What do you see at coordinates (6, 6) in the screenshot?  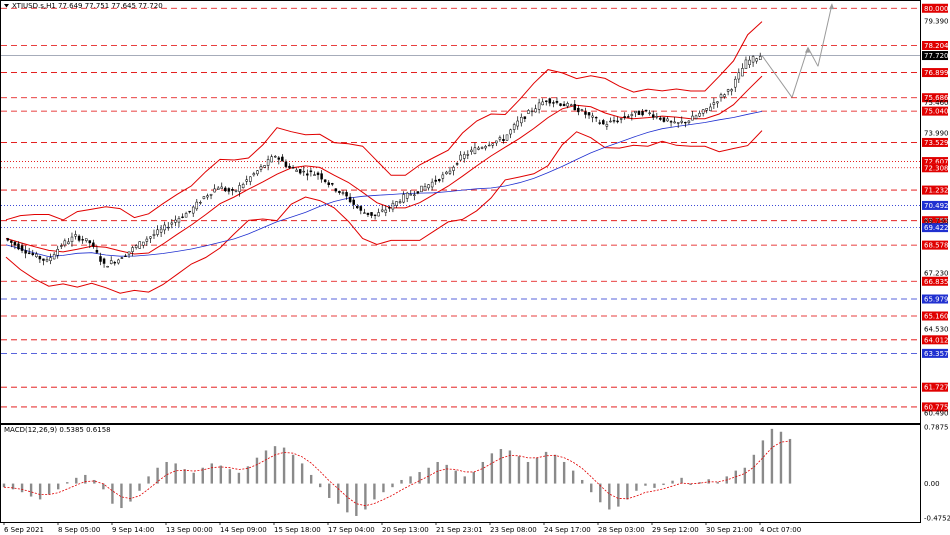 I see `dropdown-triangle-icon` at bounding box center [6, 6].